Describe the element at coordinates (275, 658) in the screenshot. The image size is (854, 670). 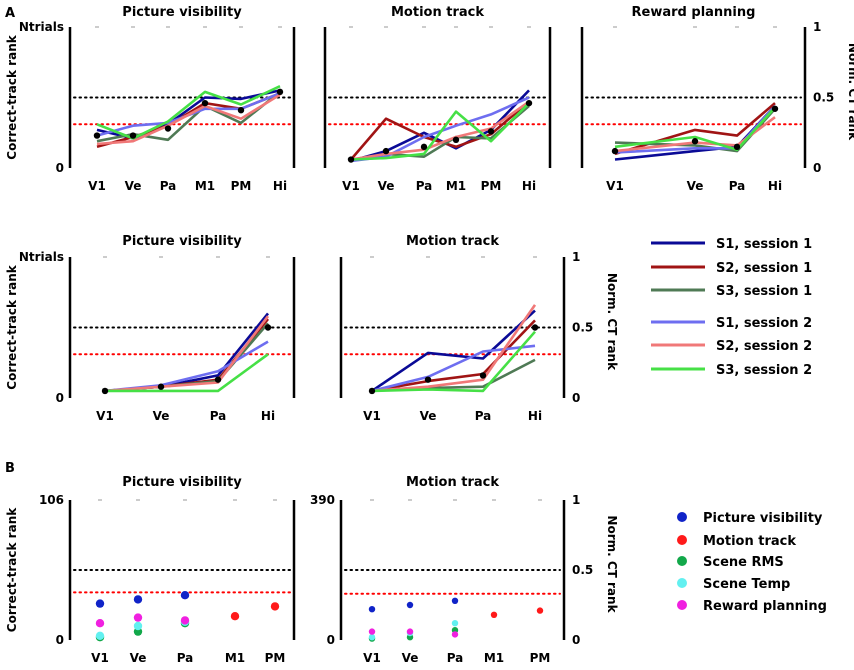
I see `chart-b1-xtick-pm: PM` at that location.